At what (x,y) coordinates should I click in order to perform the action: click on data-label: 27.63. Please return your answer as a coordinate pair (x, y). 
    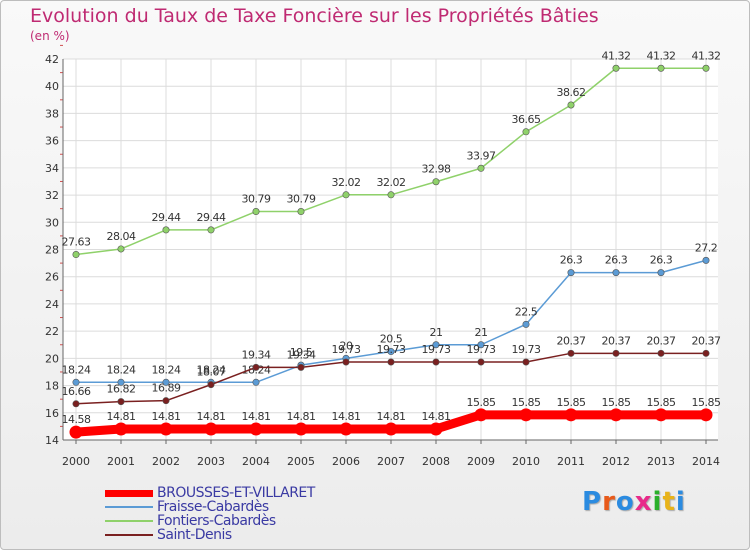
    Looking at the image, I should click on (76, 242).